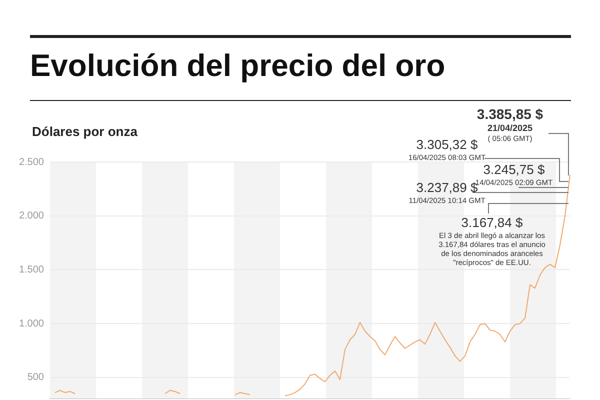 This screenshot has height=400, width=600. Describe the element at coordinates (31, 324) in the screenshot. I see `y-tick-label: 1.000` at that location.